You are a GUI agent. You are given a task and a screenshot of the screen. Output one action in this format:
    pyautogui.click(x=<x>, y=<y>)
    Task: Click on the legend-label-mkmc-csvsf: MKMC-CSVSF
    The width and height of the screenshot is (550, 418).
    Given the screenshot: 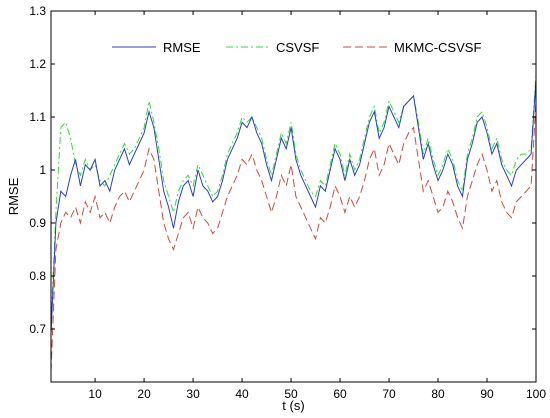 What is the action you would take?
    pyautogui.click(x=437, y=47)
    